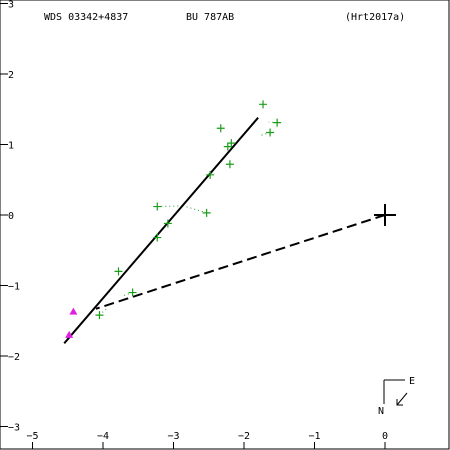 The height and width of the screenshot is (450, 450). Describe the element at coordinates (412, 381) in the screenshot. I see `compass-east-label: E` at that location.